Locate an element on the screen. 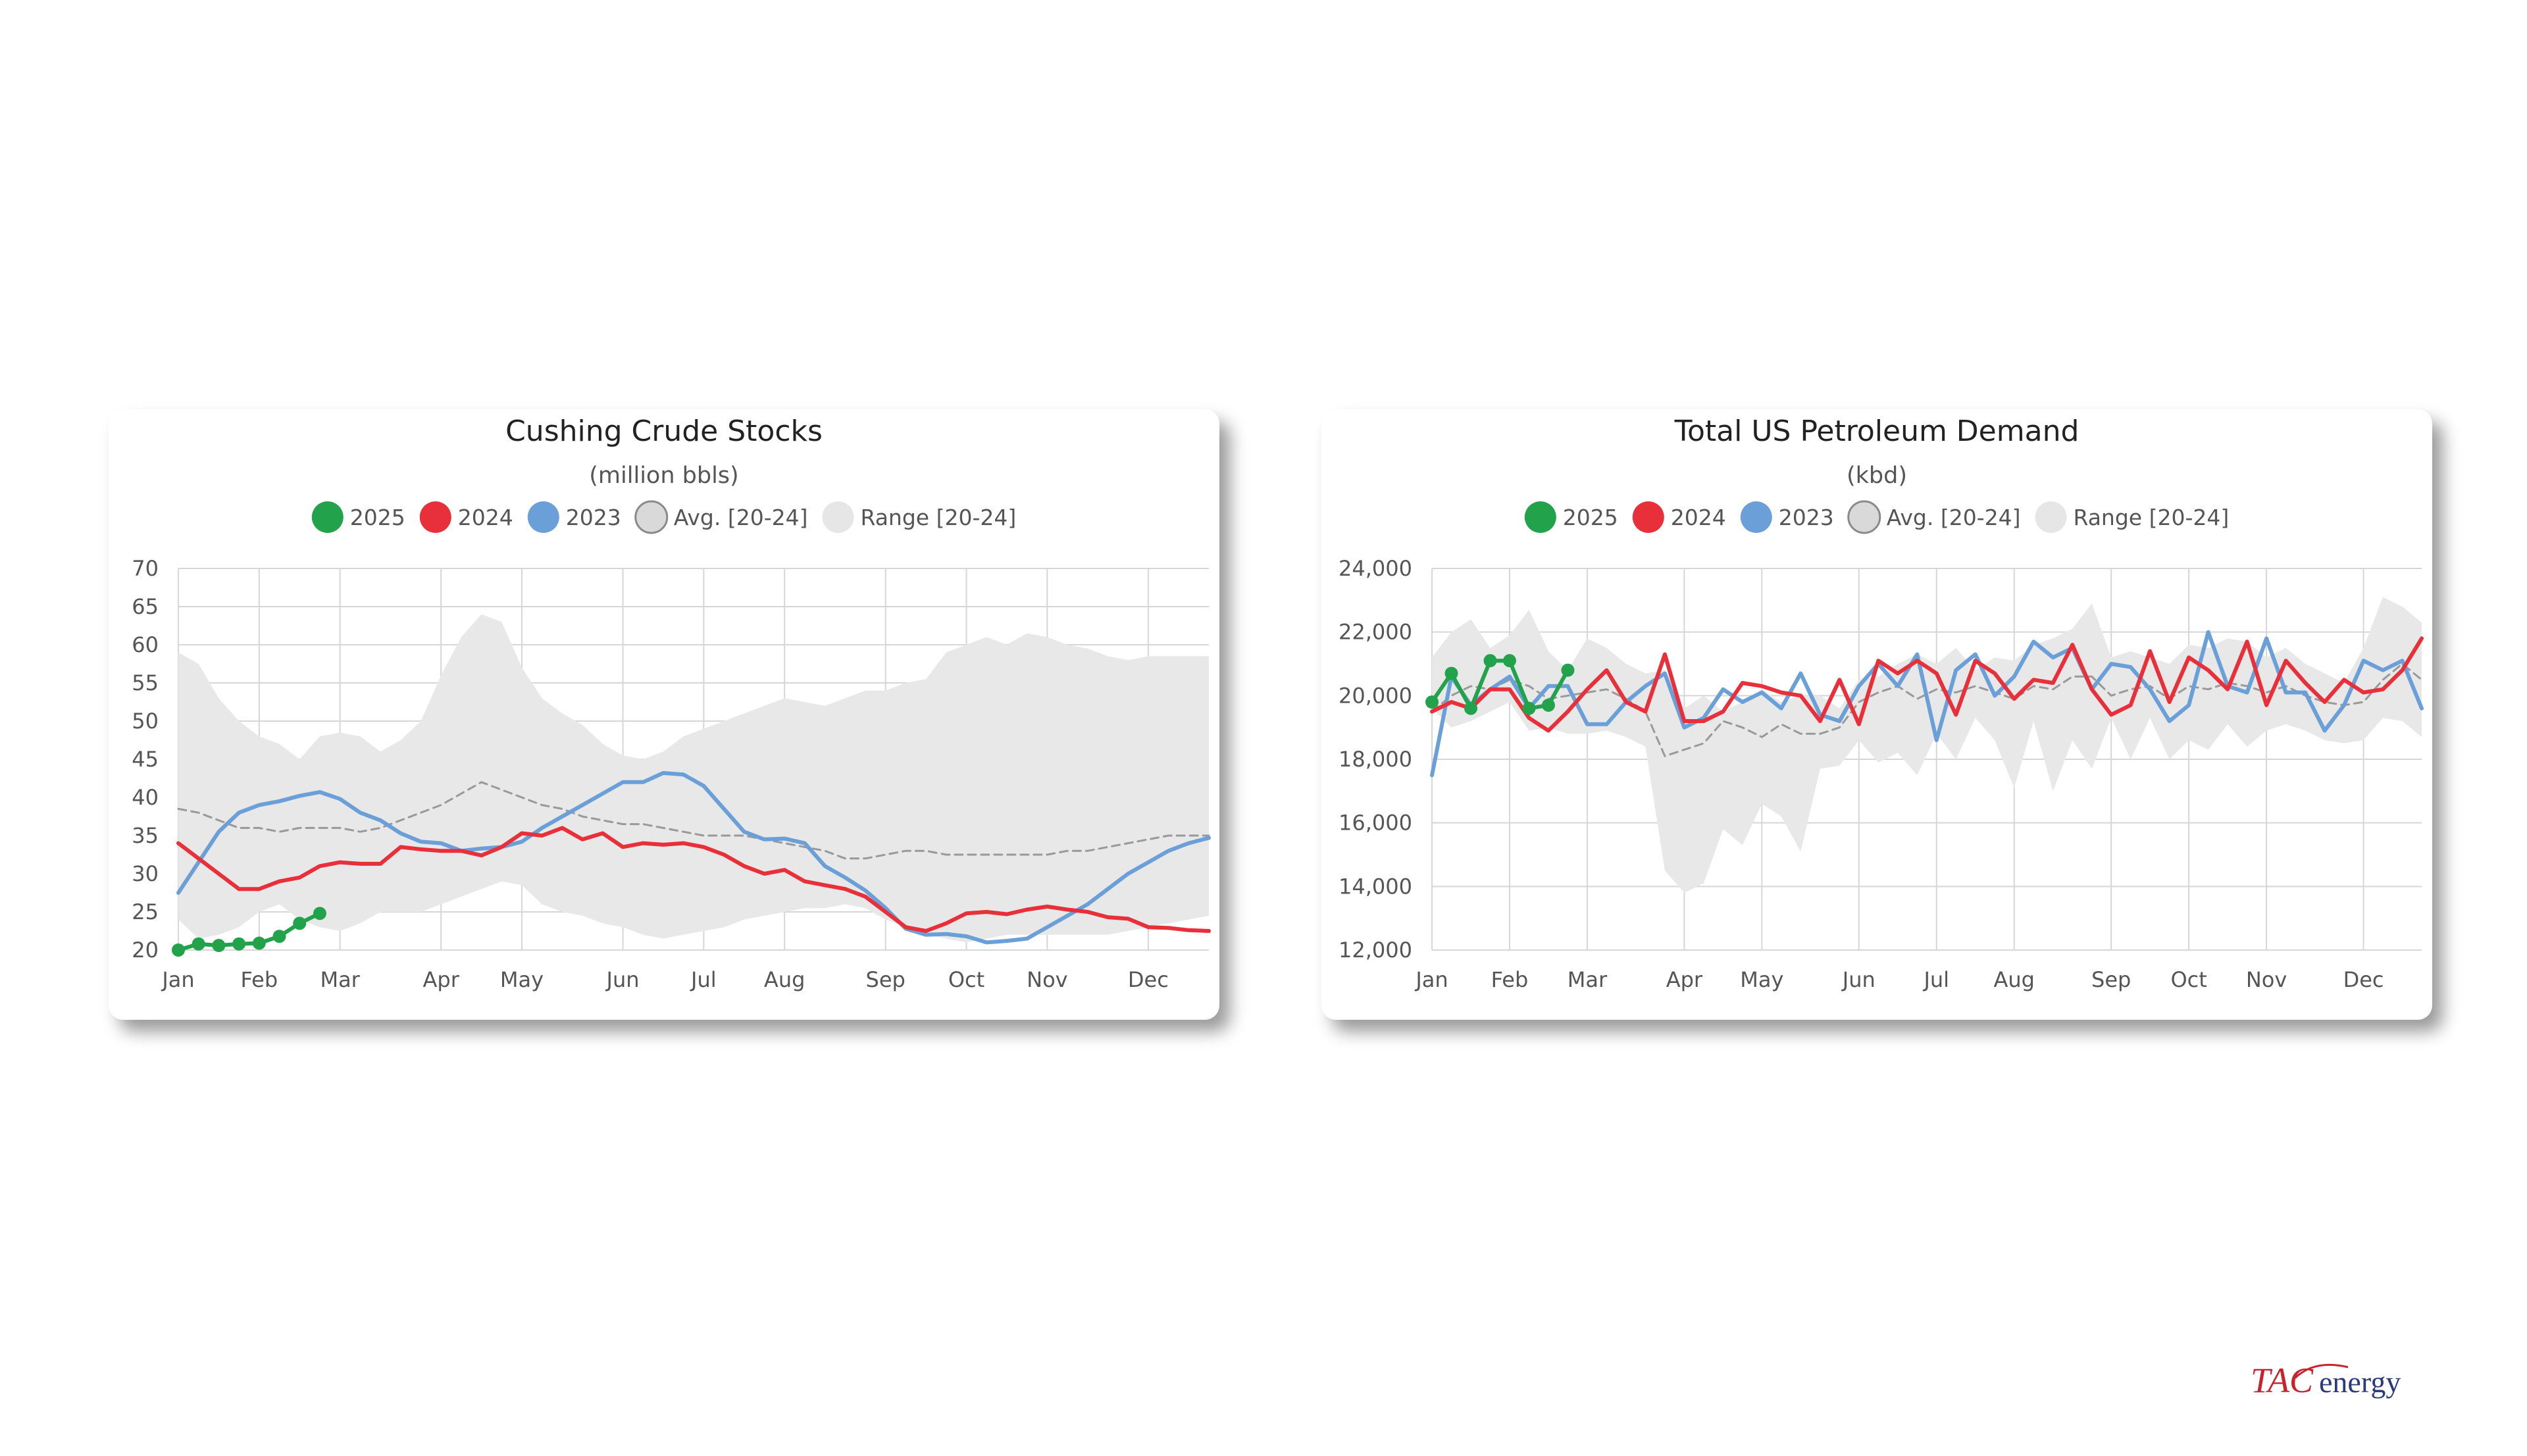 This screenshot has height=1456, width=2527. y-tick-label: 50 is located at coordinates (145, 721).